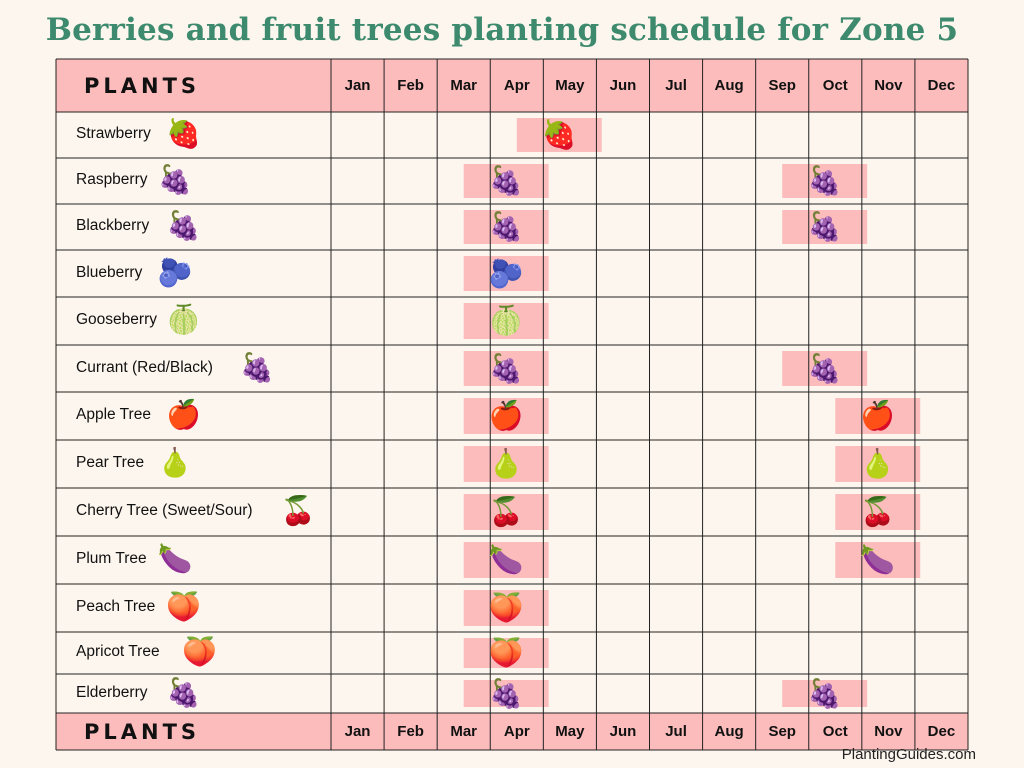  I want to click on plant-name: Elderberry, so click(112, 692).